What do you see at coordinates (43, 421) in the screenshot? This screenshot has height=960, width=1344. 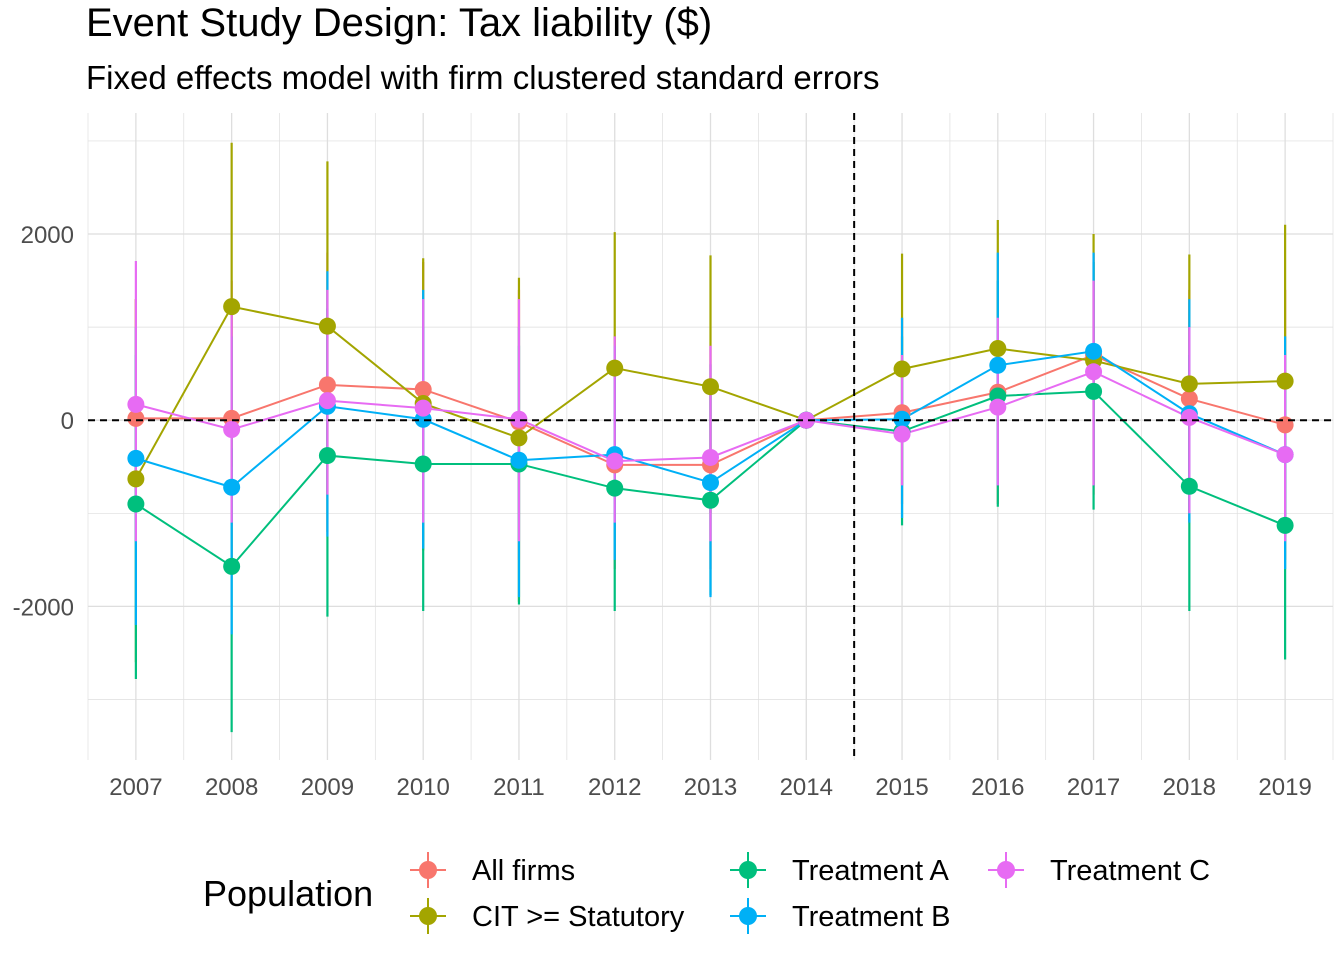 I see `y-axis-ticks: -2000 0 2000` at bounding box center [43, 421].